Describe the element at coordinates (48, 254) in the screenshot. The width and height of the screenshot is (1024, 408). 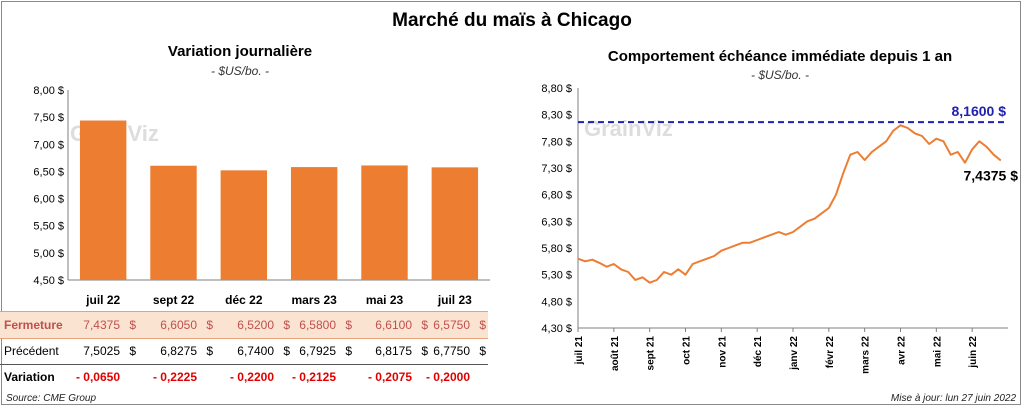
I see `y-tick-label: 5,00 $` at that location.